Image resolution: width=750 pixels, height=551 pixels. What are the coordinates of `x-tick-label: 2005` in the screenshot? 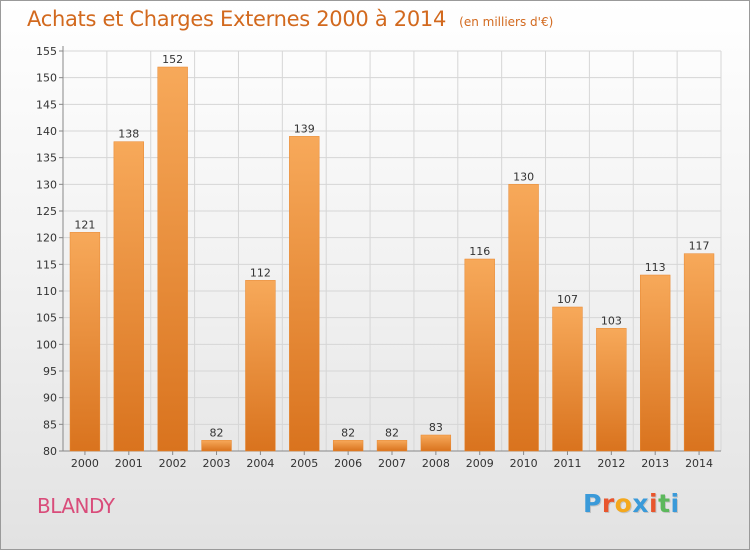 It's located at (304, 463).